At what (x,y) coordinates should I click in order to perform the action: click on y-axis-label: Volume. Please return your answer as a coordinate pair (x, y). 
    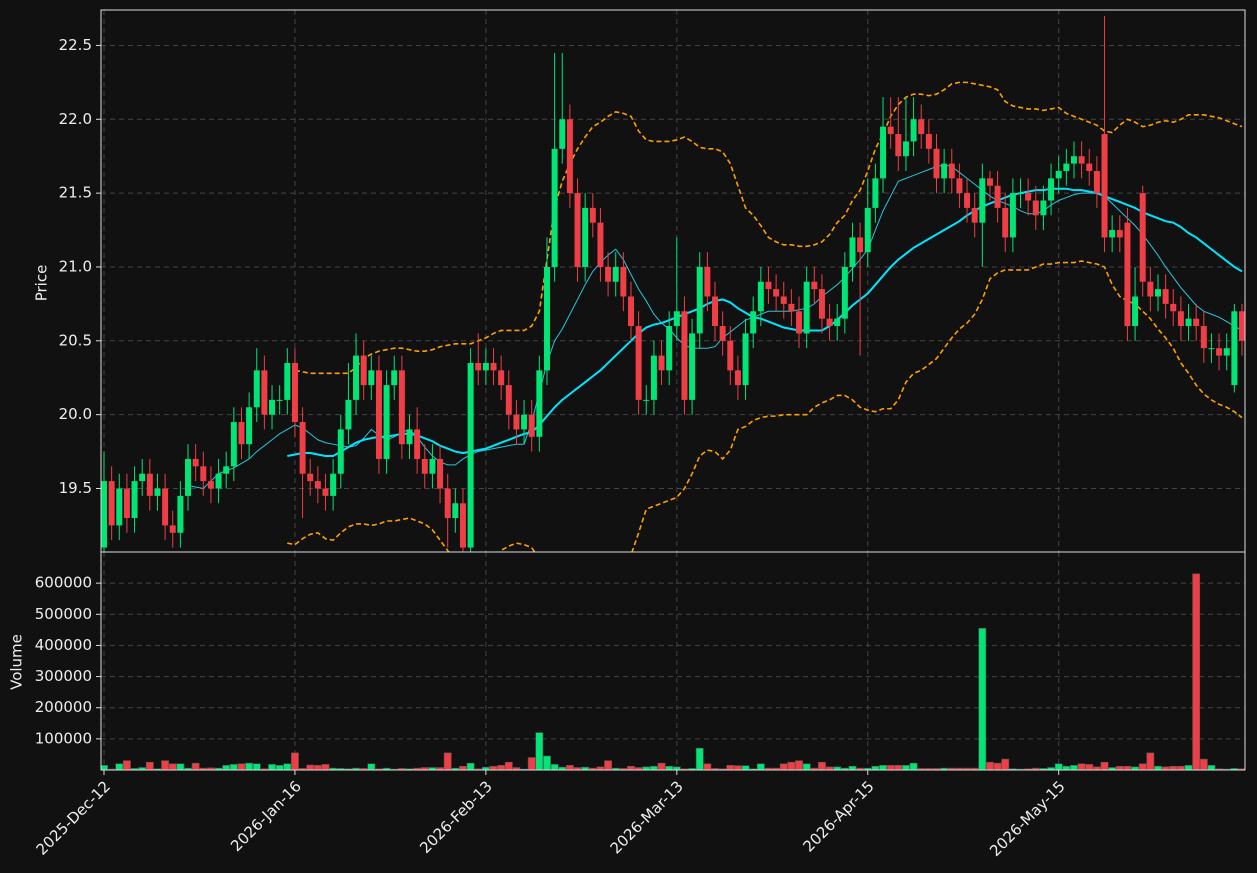
    Looking at the image, I should click on (17, 662).